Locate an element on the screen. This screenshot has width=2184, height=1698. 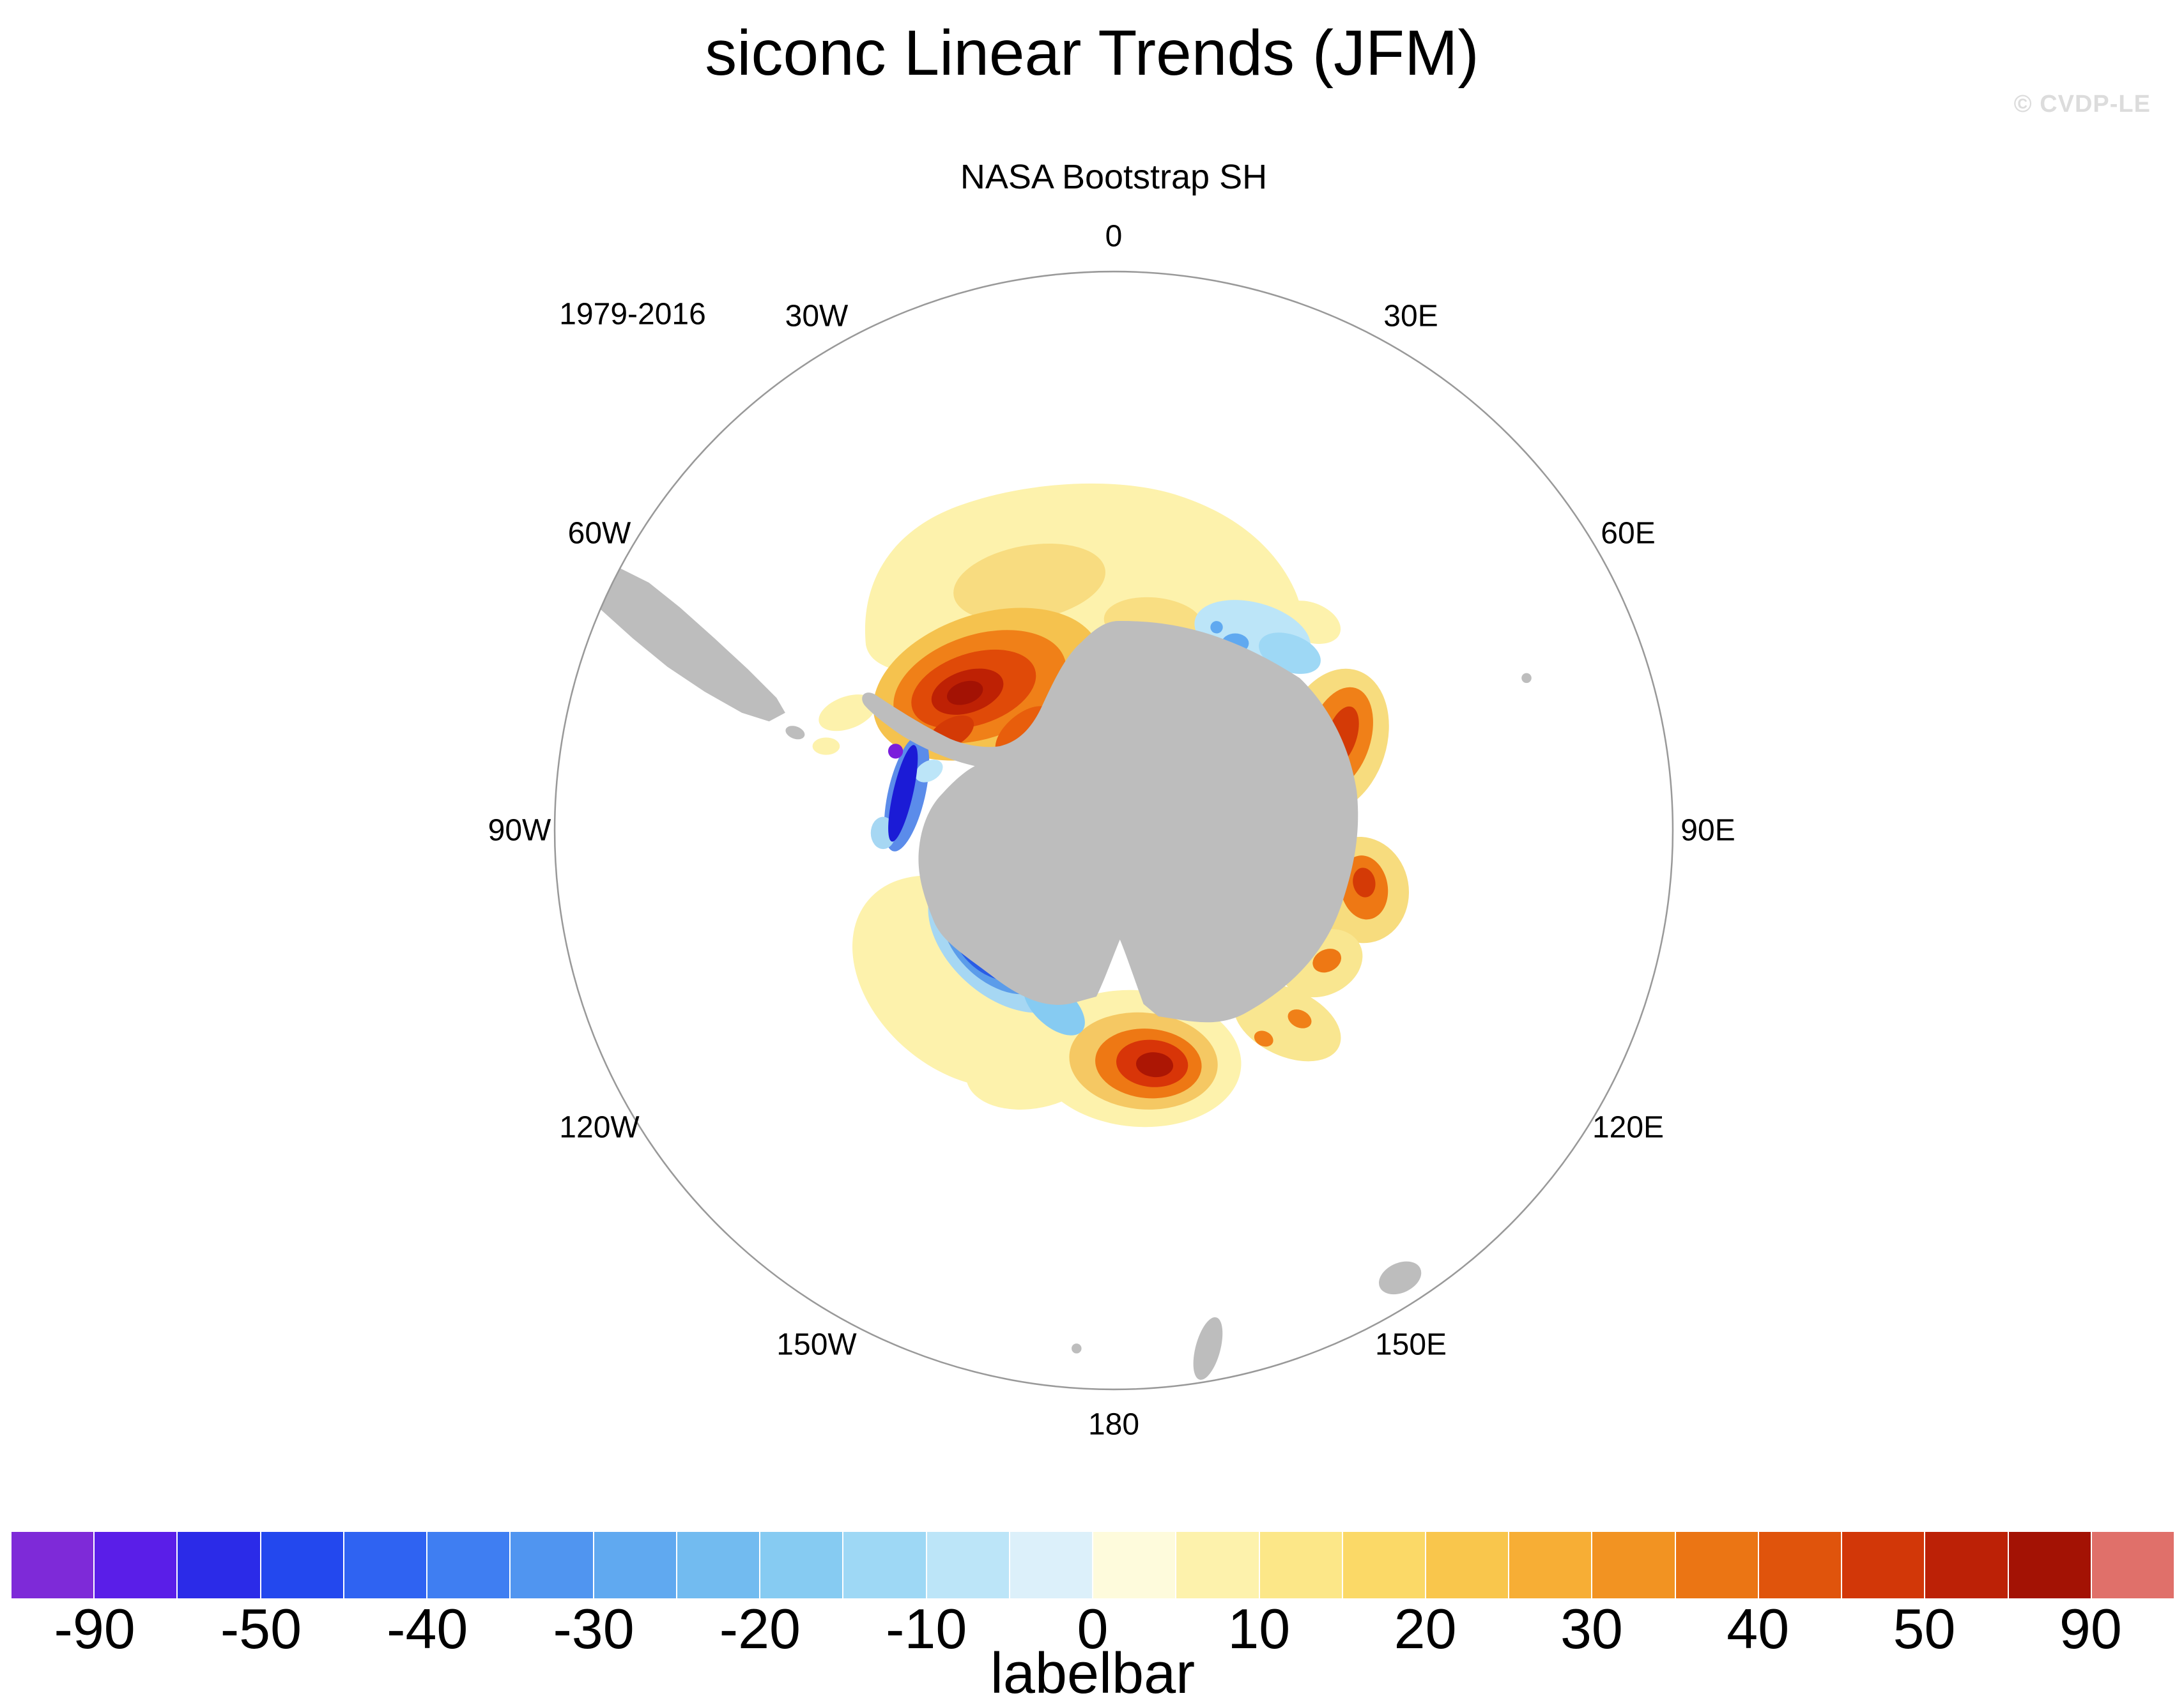
labelbar-tick: 30 is located at coordinates (1591, 1628).